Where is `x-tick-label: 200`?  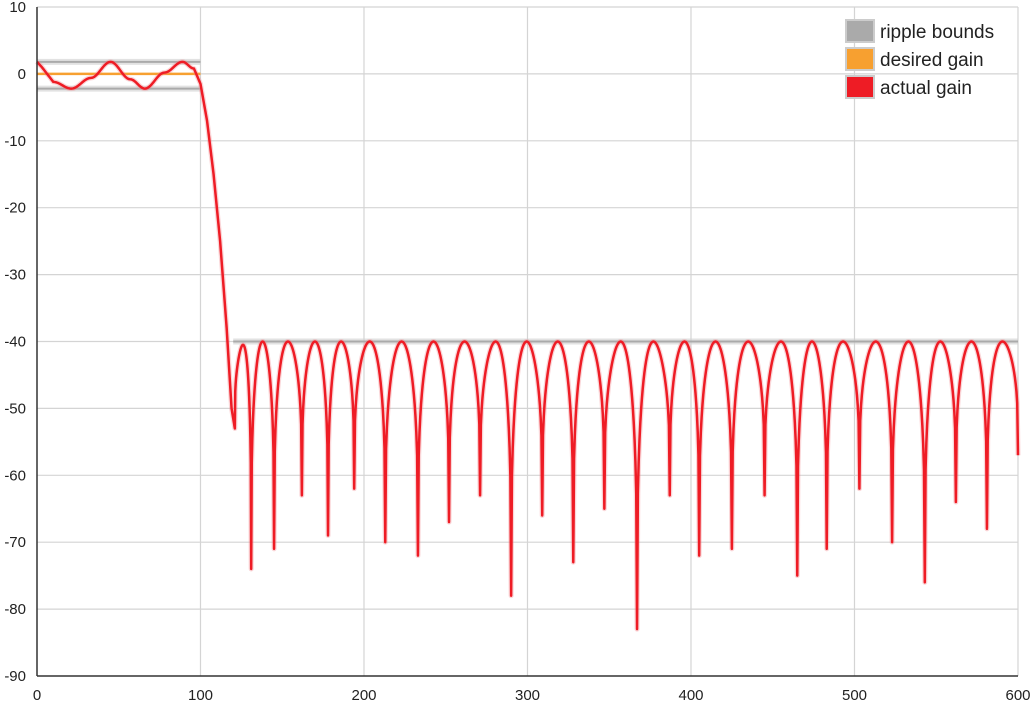 x-tick-label: 200 is located at coordinates (363, 695).